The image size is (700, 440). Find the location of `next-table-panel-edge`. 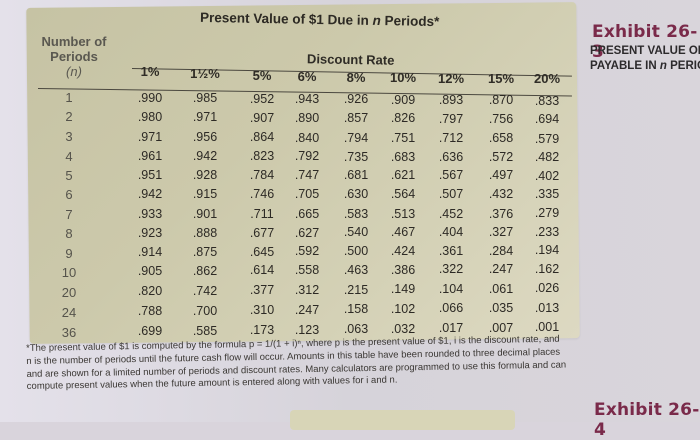

next-table-panel-edge is located at coordinates (402, 420).